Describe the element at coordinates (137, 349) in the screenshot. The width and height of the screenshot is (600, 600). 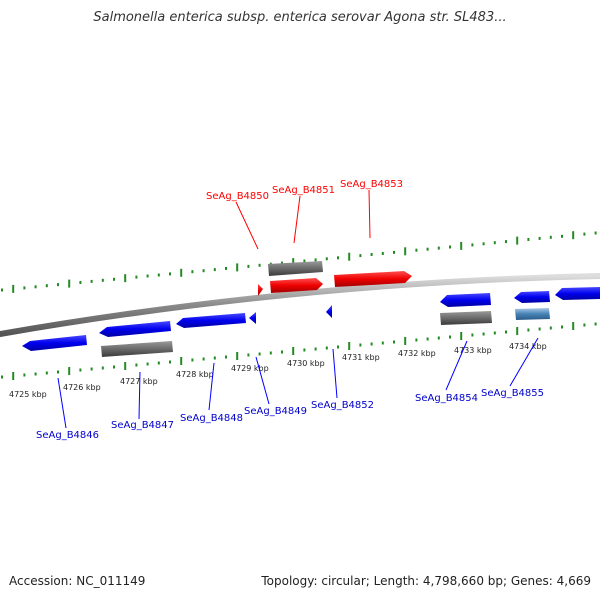
I see `feature-gray-lower-left` at that location.